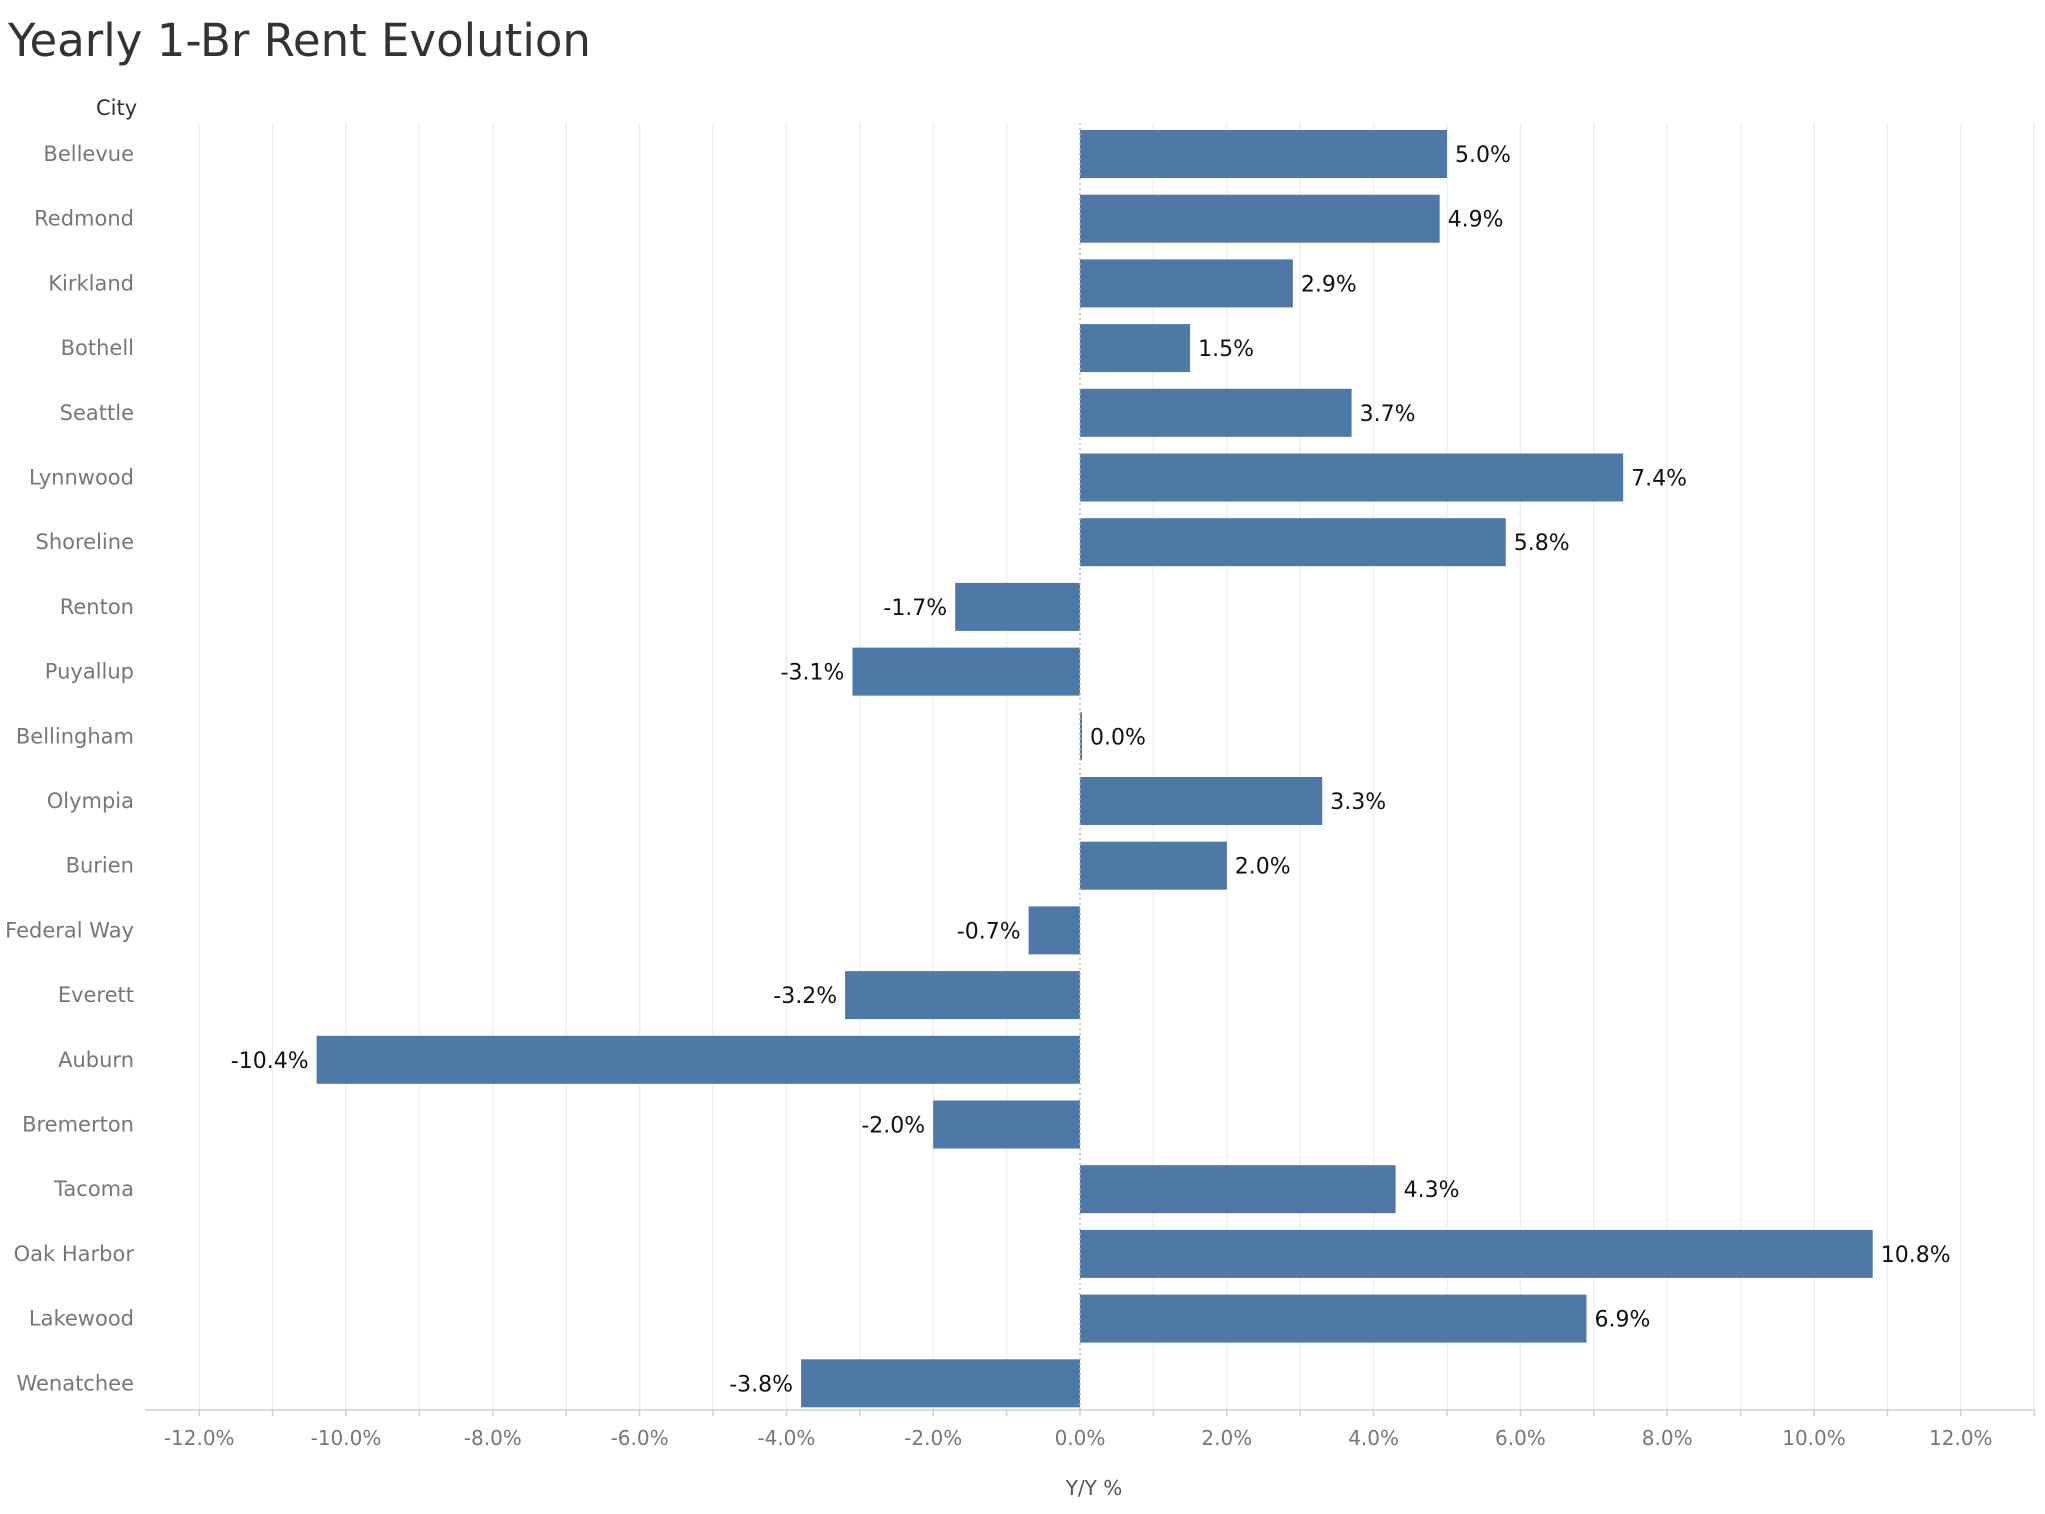 This screenshot has height=1514, width=2045. I want to click on data-label: 5.0%, so click(1483, 155).